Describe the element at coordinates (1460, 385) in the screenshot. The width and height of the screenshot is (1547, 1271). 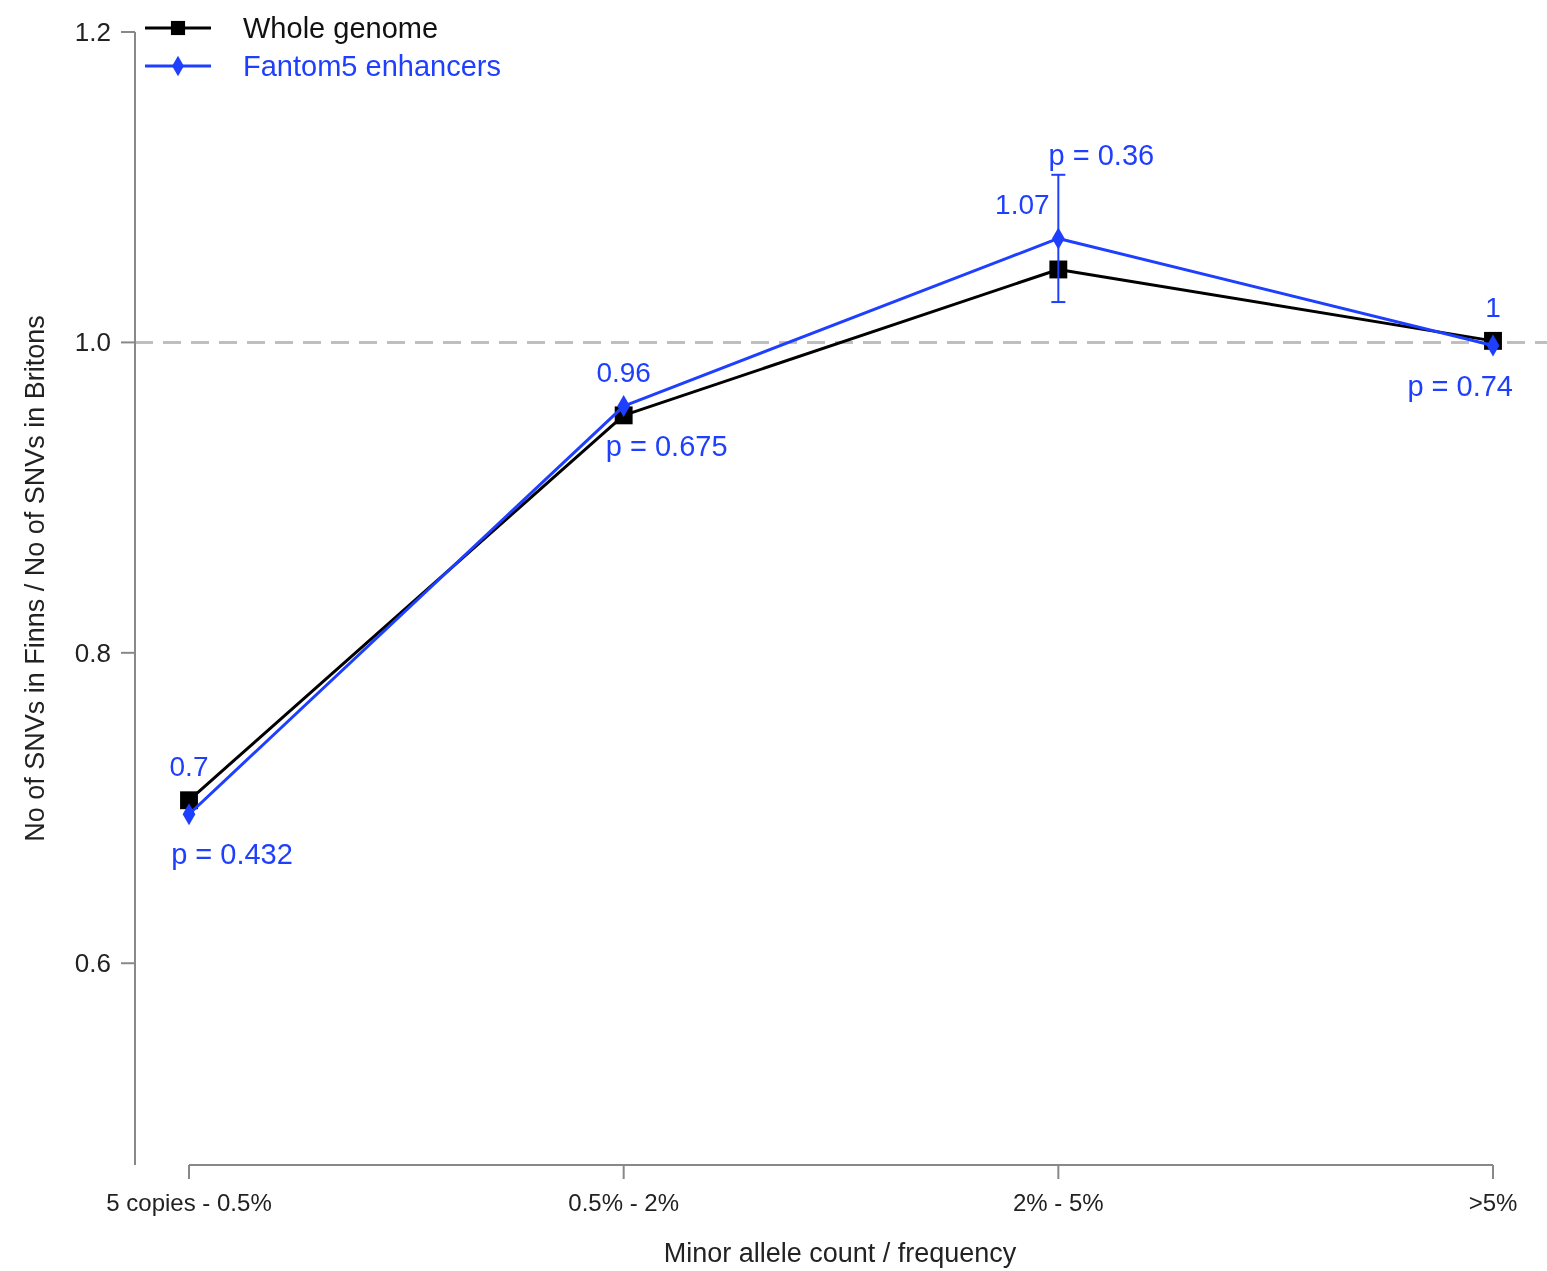
I see `annotation: p = 0.74` at that location.